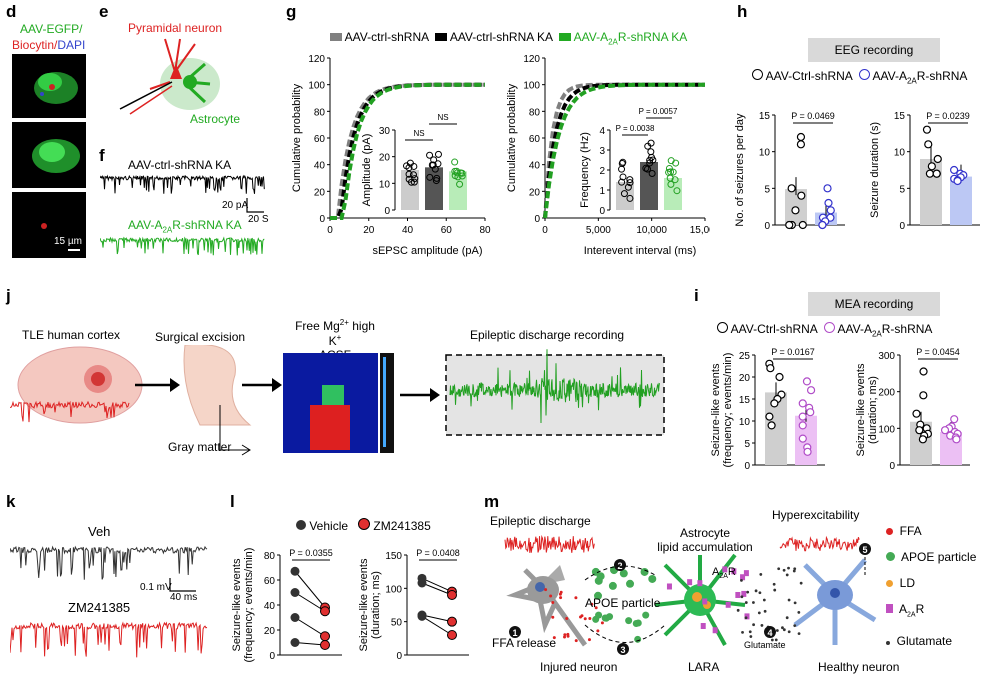 The image size is (993, 682). I want to click on g-legend-text-1: AAV-ctrl-shRNA KA, so click(501, 37).